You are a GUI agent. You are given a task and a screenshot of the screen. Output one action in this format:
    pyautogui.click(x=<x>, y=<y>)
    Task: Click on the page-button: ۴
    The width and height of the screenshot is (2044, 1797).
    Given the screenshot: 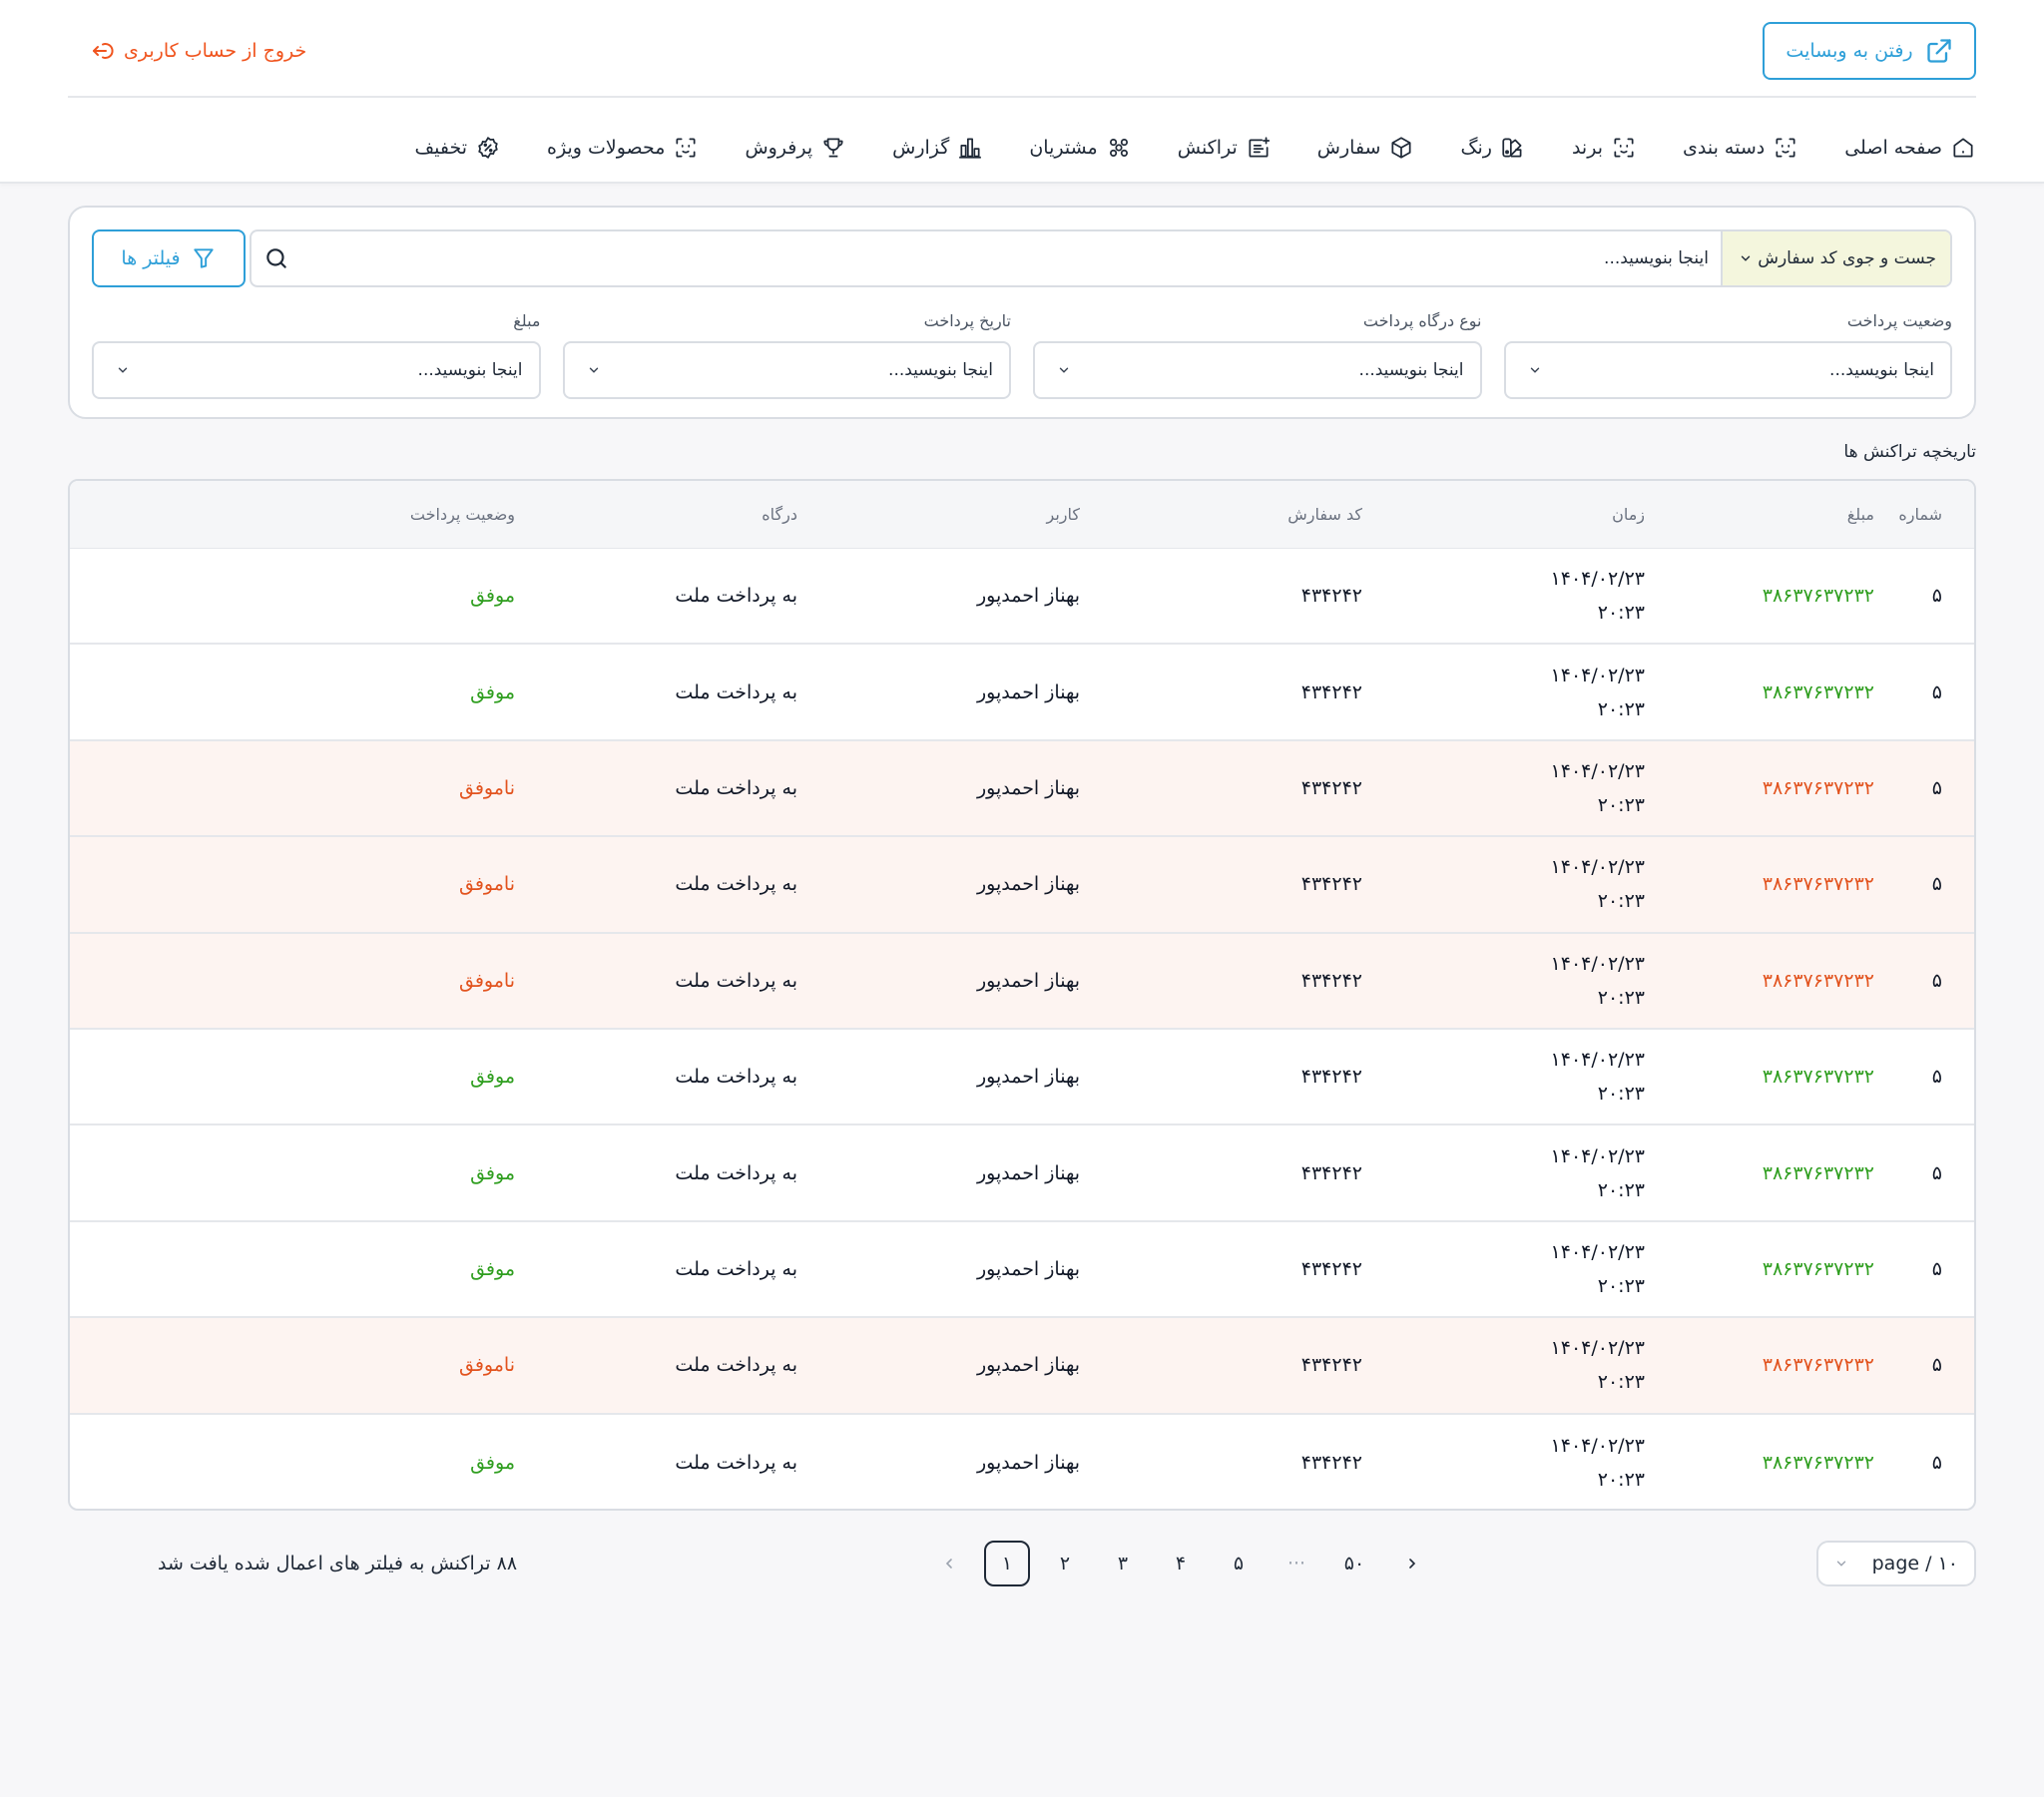 What is the action you would take?
    pyautogui.click(x=1181, y=1563)
    